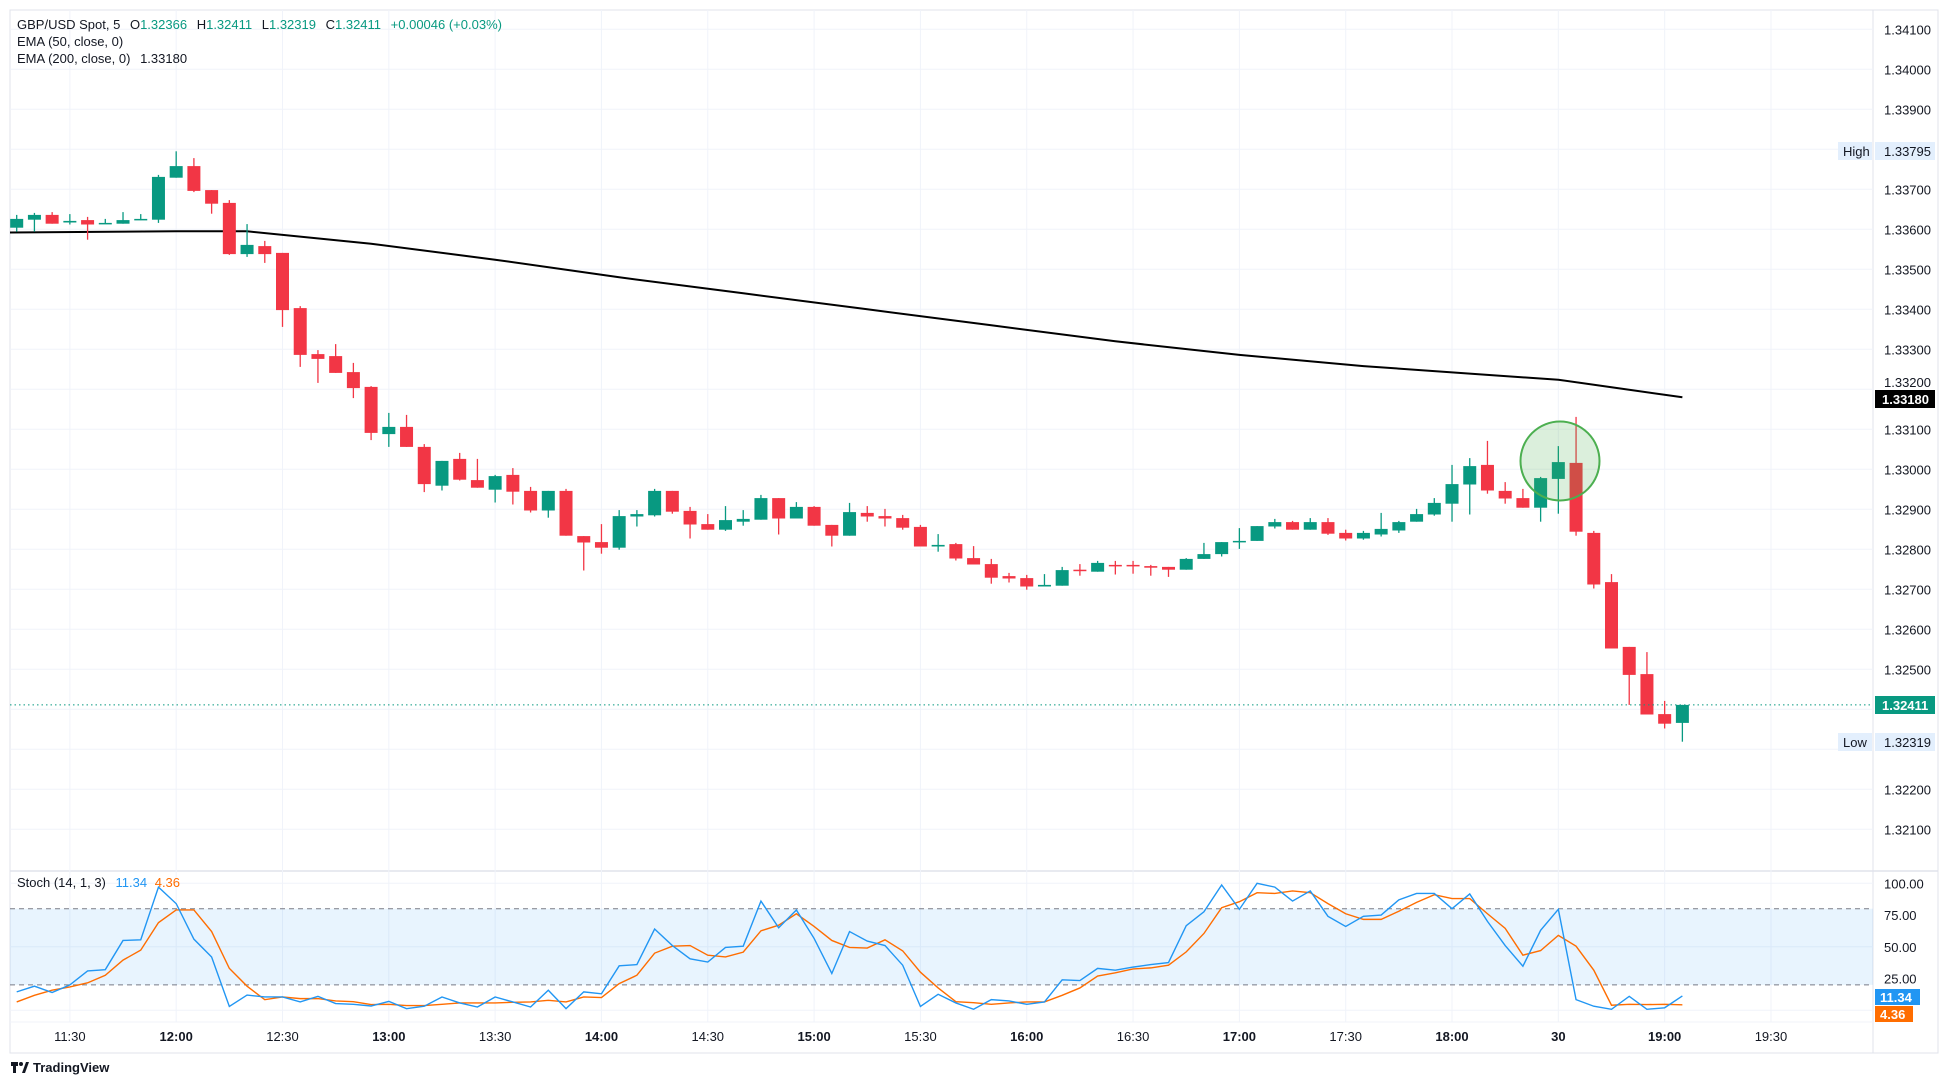 This screenshot has width=1940, height=1086. Describe the element at coordinates (1907, 29) in the screenshot. I see `price-tick-label: 1.34100` at that location.